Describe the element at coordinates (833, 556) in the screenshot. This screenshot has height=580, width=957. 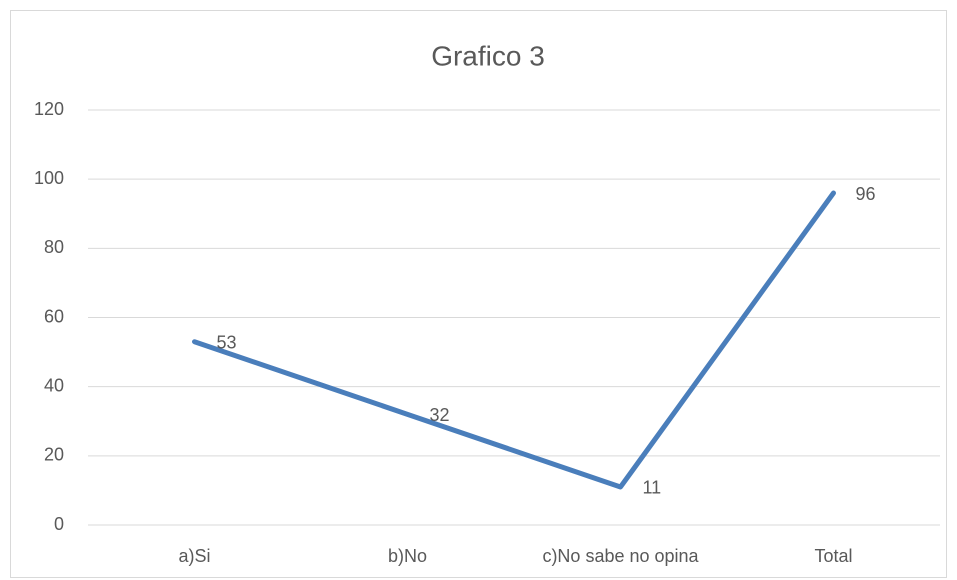
I see `x-tick-label: Total` at that location.